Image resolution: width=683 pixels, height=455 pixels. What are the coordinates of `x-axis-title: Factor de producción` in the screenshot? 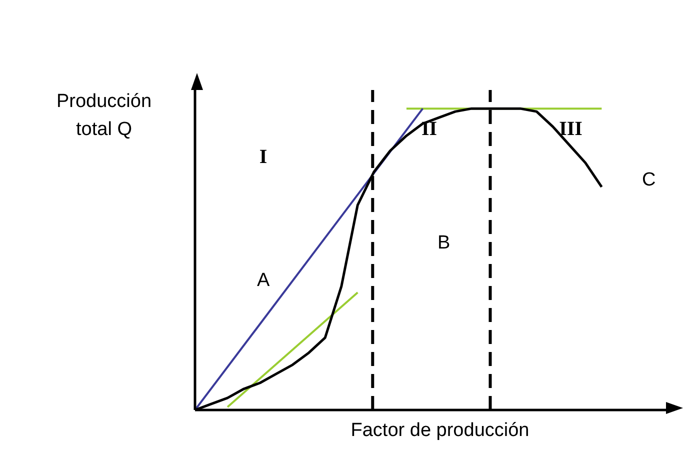 It's located at (440, 431).